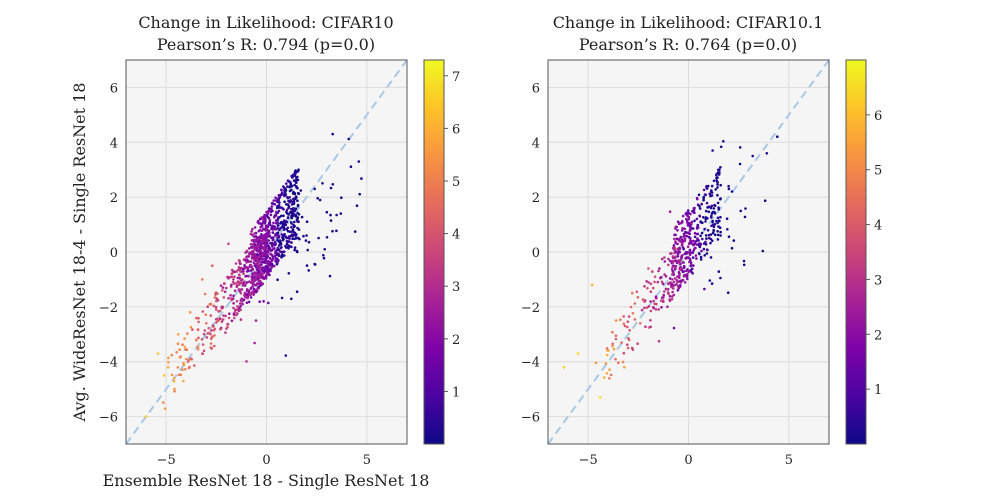 The width and height of the screenshot is (1000, 500). Describe the element at coordinates (530, 308) in the screenshot. I see `y-tick-label: −2` at that location.